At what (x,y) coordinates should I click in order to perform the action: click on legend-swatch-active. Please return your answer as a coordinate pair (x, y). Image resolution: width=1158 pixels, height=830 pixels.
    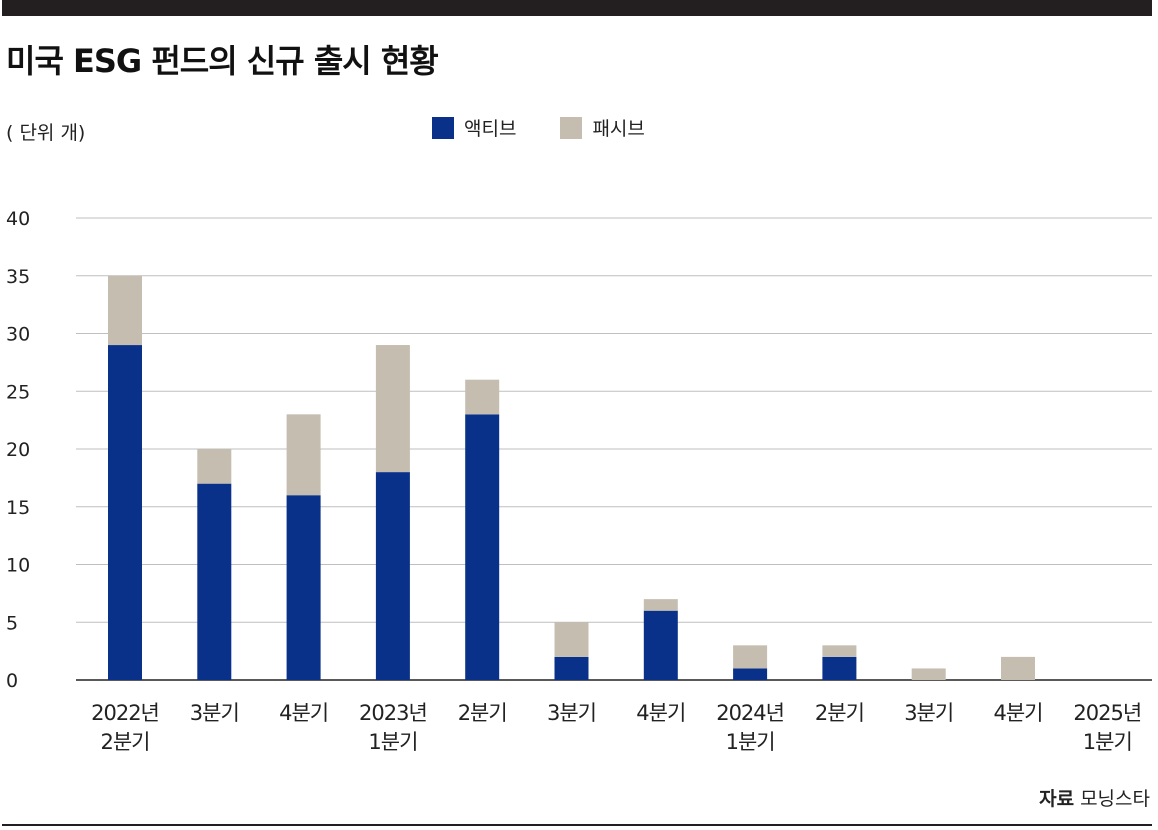
    Looking at the image, I should click on (443, 127).